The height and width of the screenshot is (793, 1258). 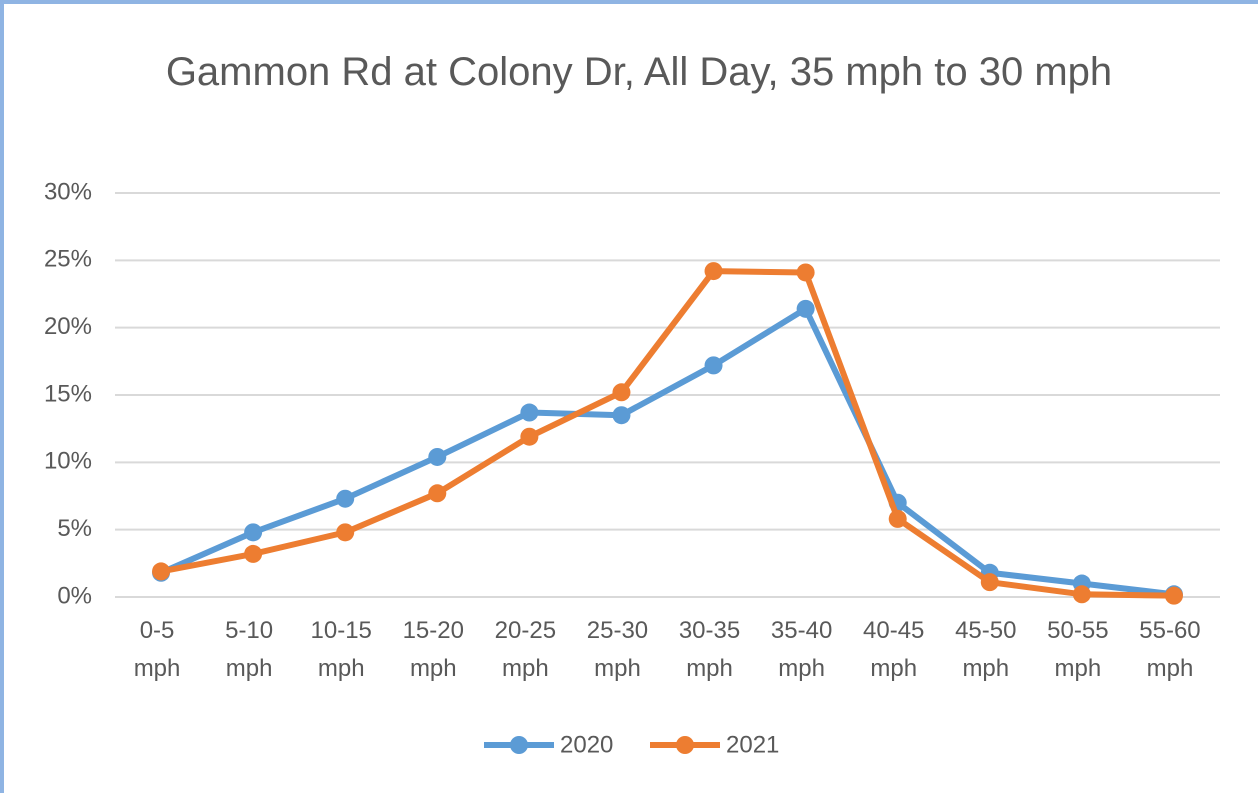 I want to click on y-tick-label: 10%, so click(x=68, y=461).